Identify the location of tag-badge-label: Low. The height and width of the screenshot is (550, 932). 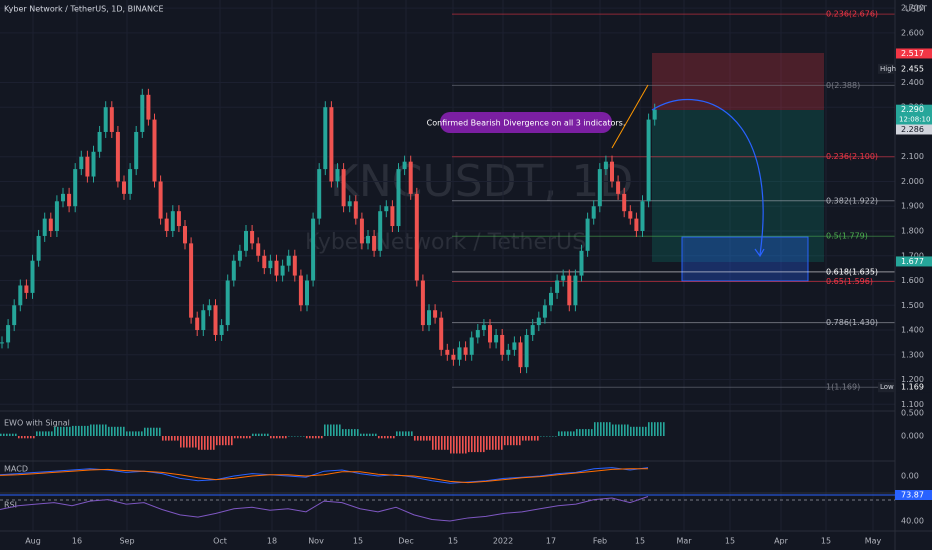
(887, 387).